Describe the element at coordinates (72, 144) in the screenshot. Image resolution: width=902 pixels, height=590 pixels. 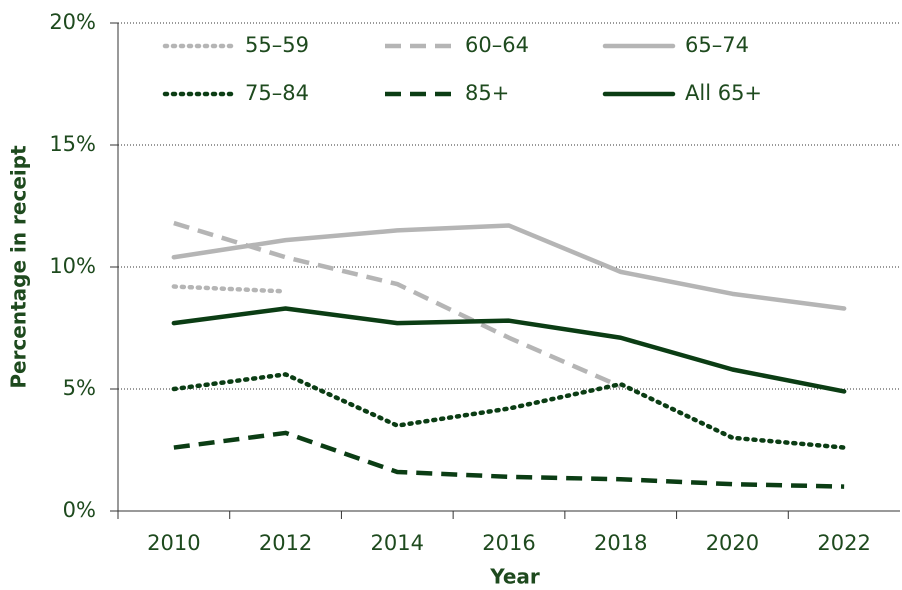
I see `y-tick-label: 15%` at that location.